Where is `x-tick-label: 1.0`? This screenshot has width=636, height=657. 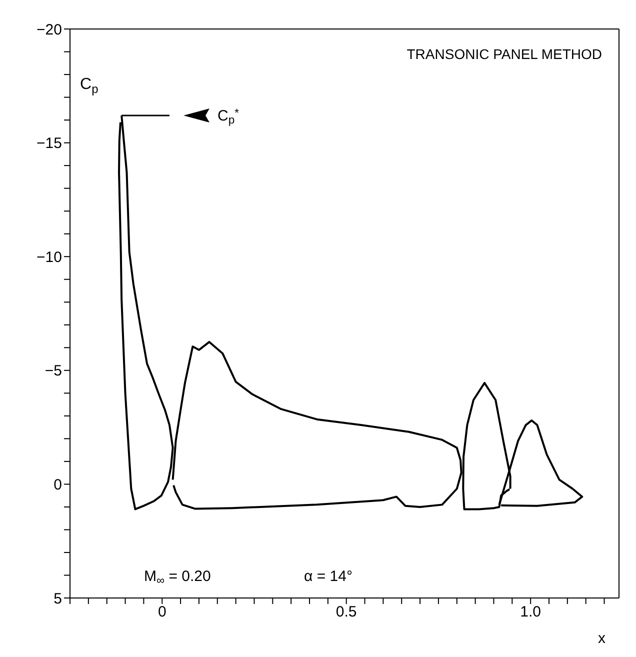 x-tick-label: 1.0 is located at coordinates (530, 612).